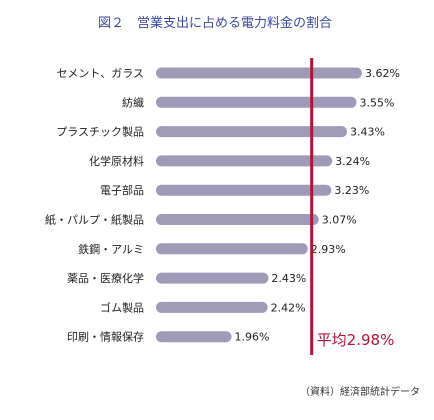 The image size is (434, 420). I want to click on value-label: 3.55%, so click(376, 102).